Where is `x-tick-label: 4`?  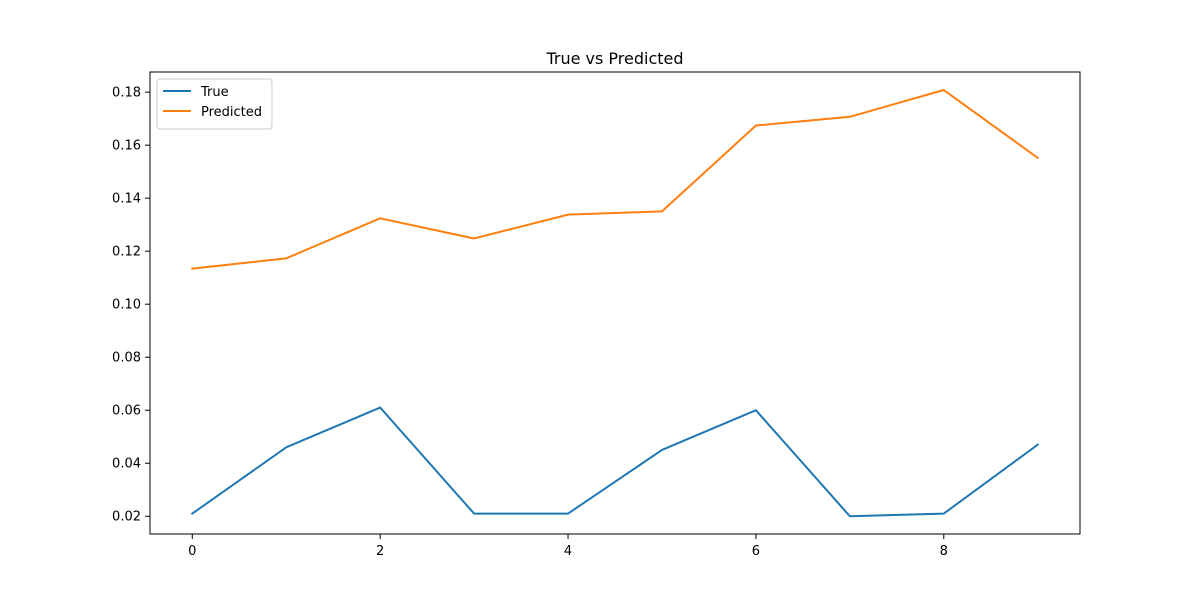 x-tick-label: 4 is located at coordinates (568, 551).